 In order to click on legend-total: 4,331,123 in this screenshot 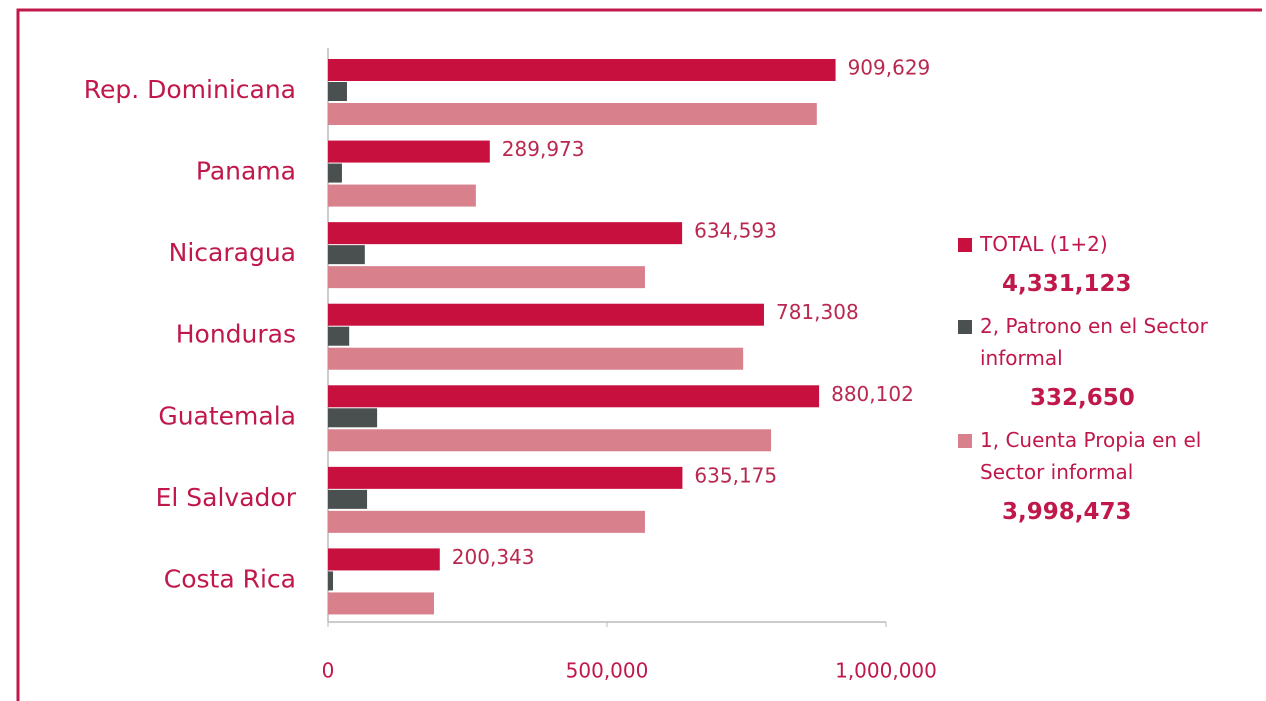, I will do `click(1067, 284)`.